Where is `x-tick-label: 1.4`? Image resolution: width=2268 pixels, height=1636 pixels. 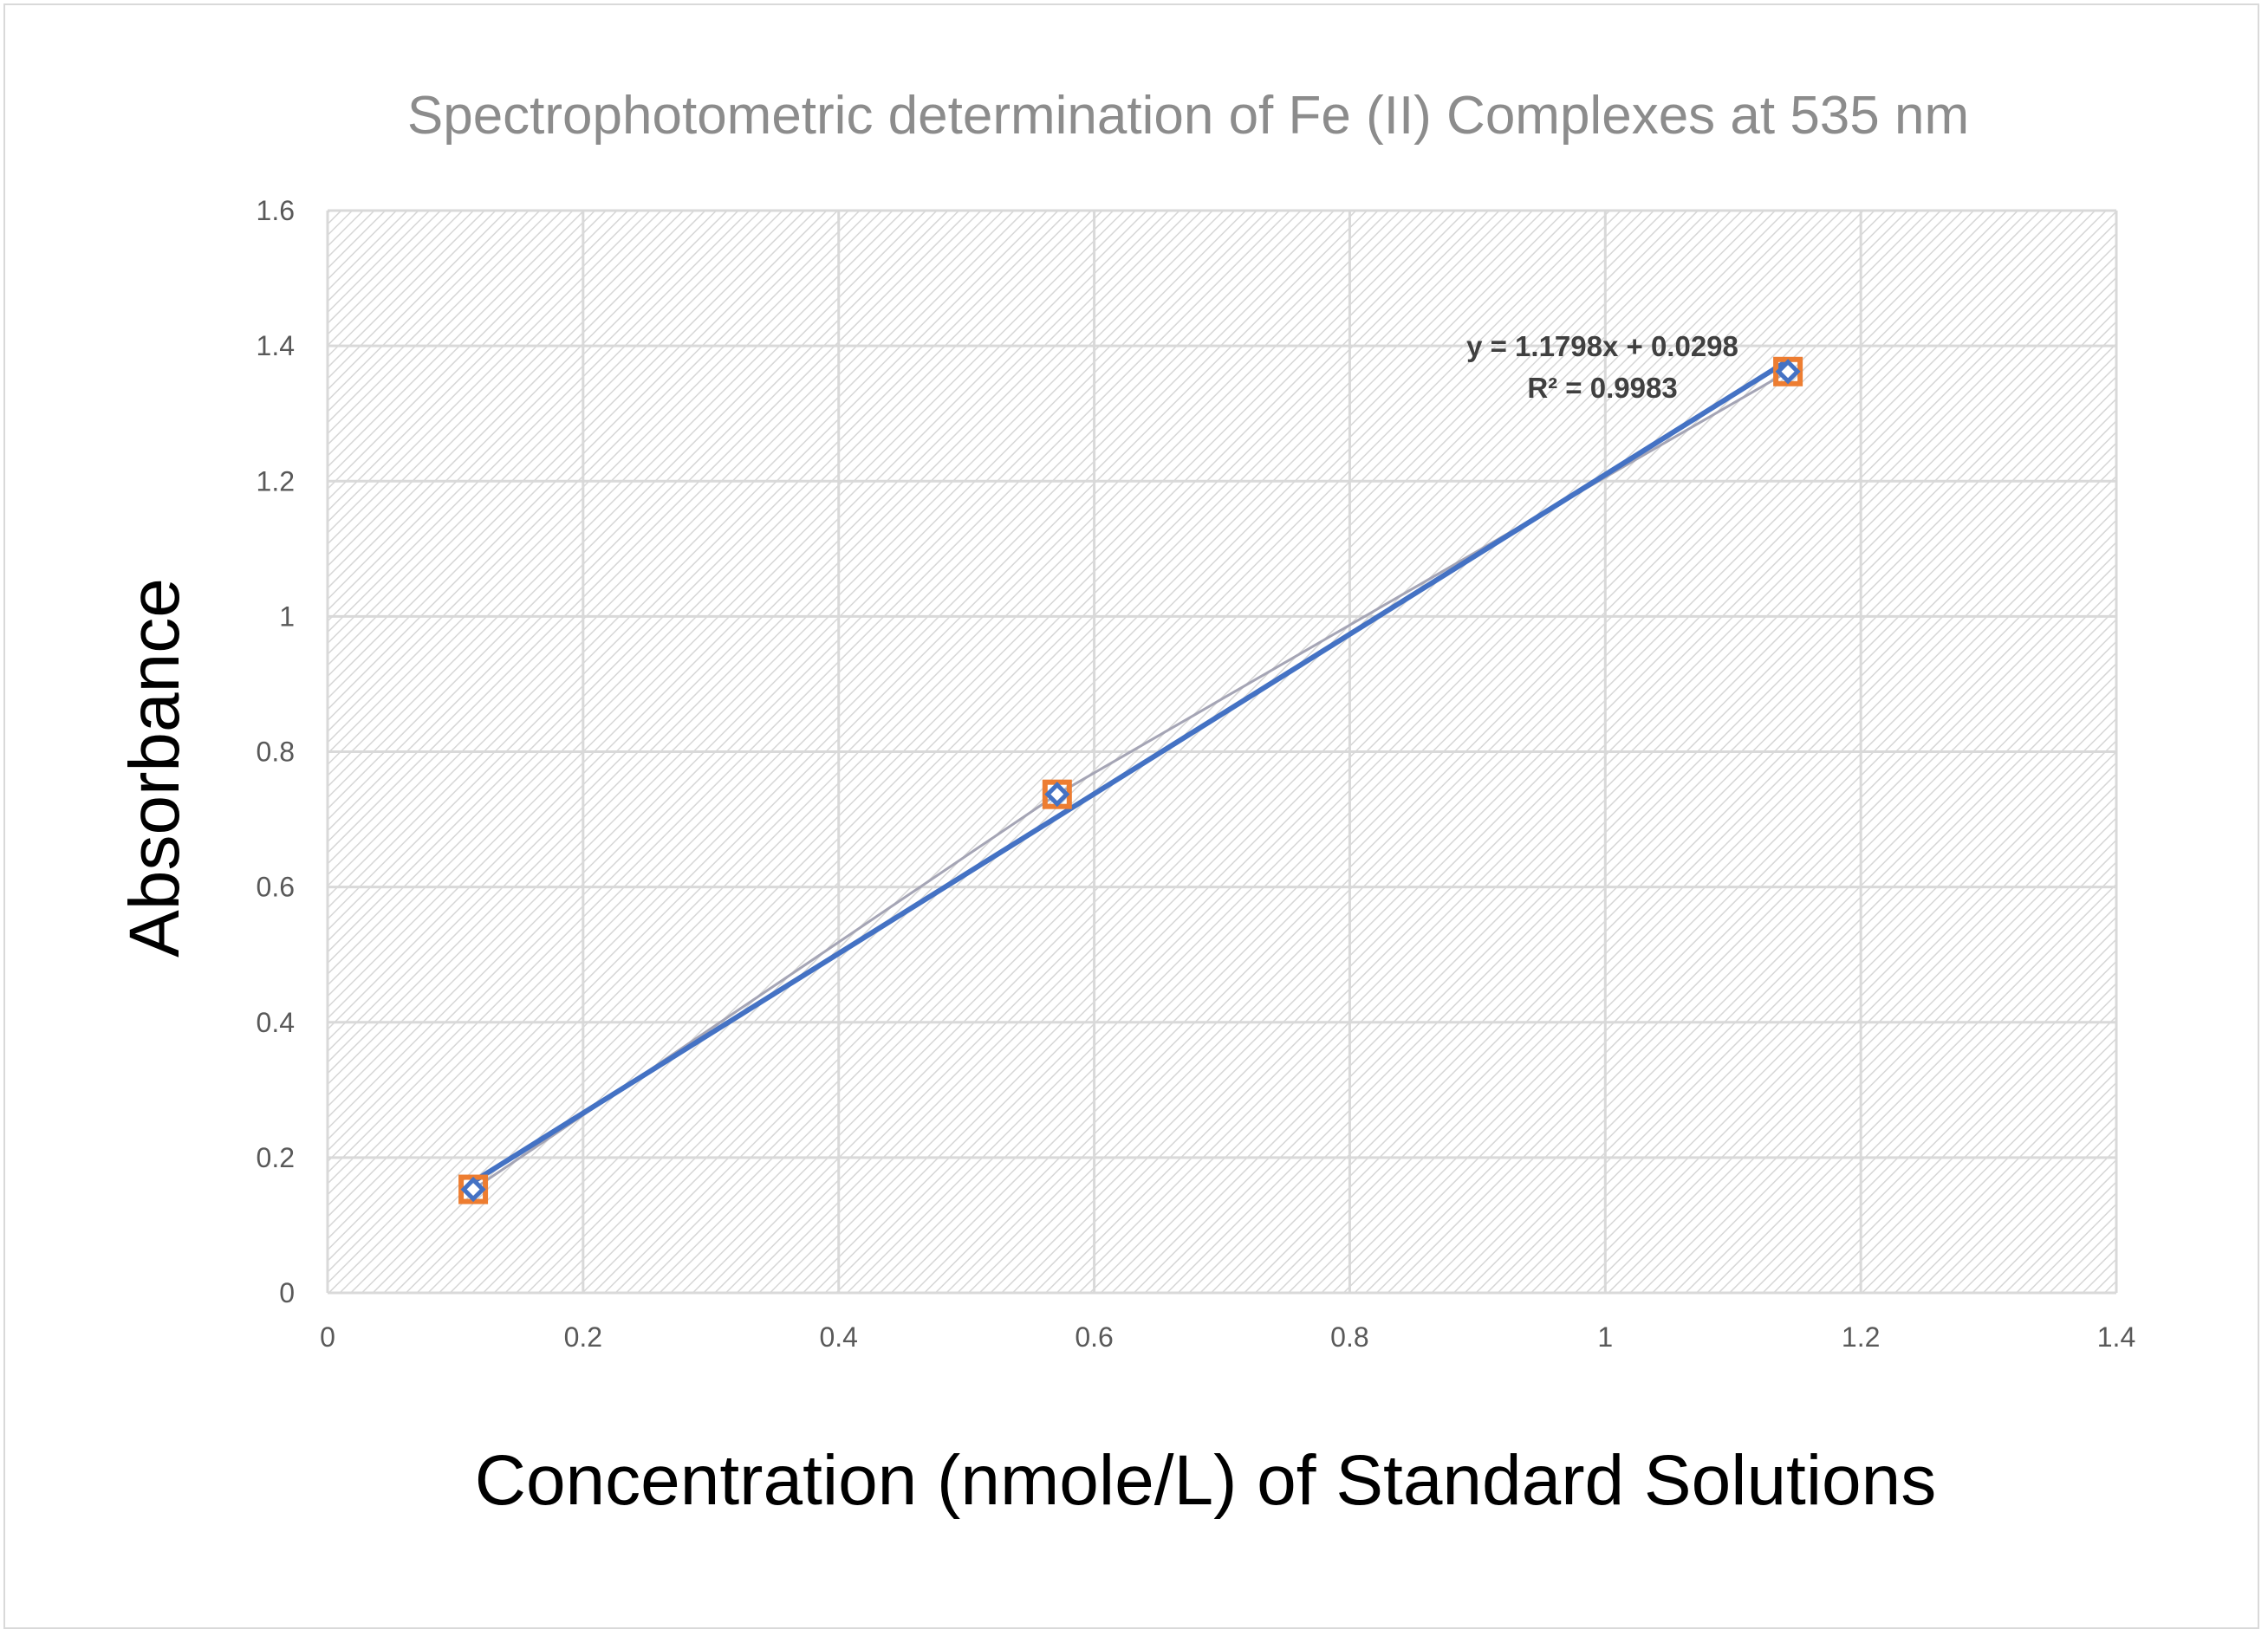 x-tick-label: 1.4 is located at coordinates (2116, 1337).